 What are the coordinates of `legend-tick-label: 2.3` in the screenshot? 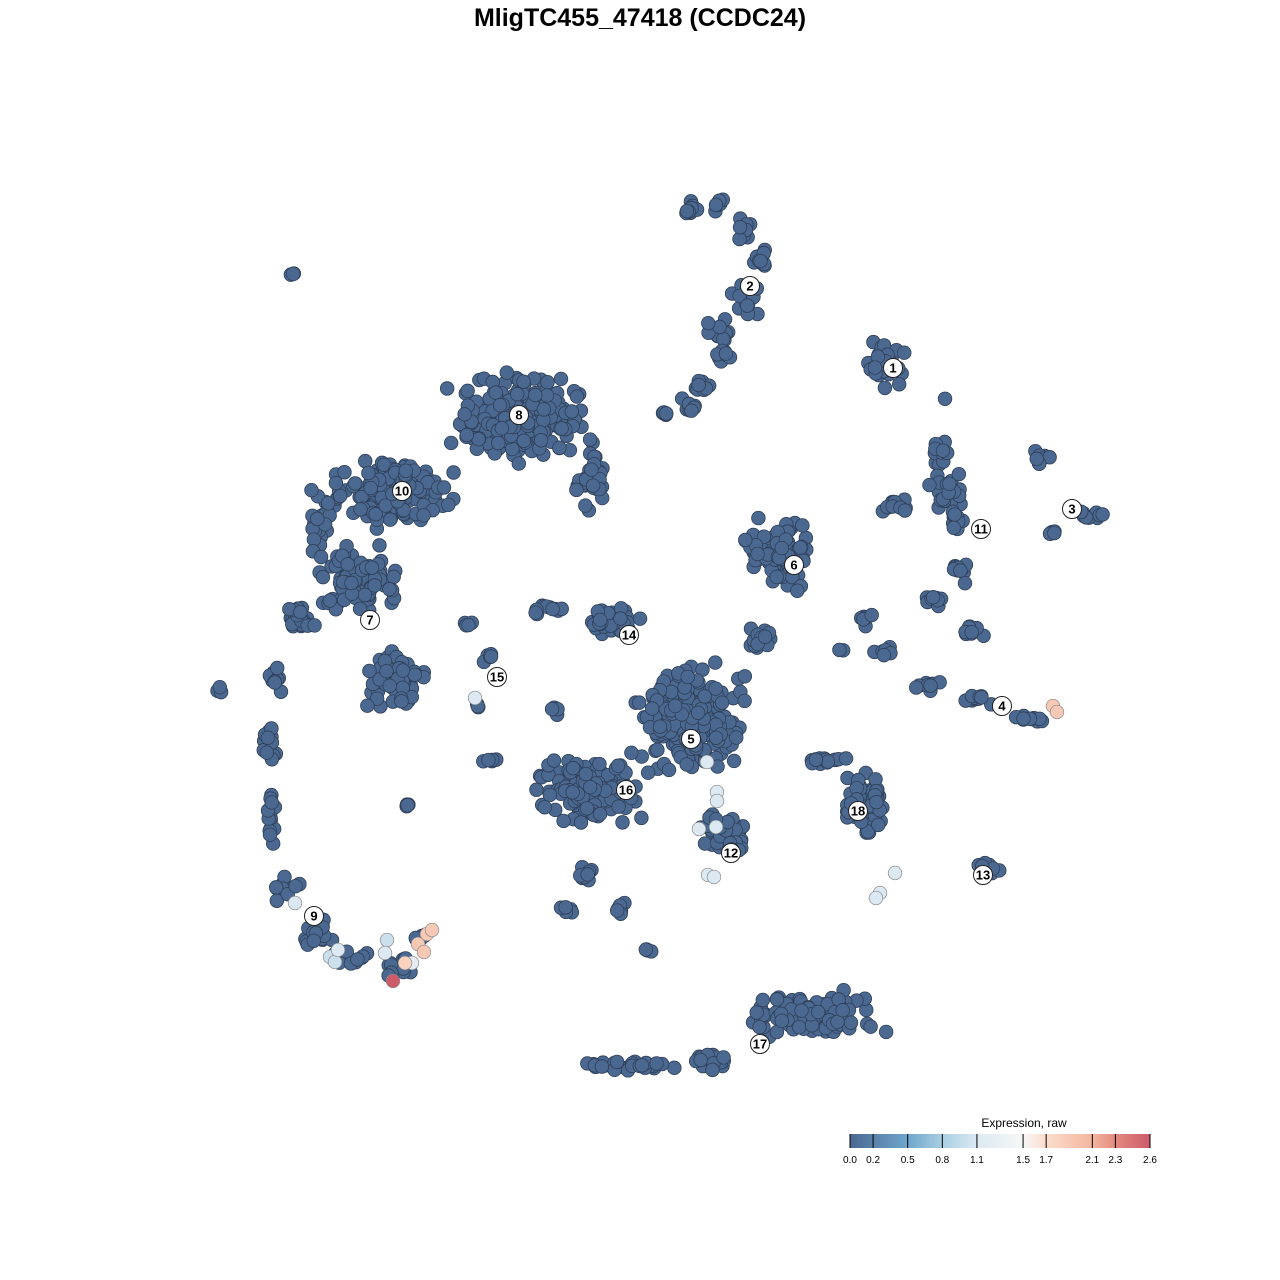 It's located at (1115, 1160).